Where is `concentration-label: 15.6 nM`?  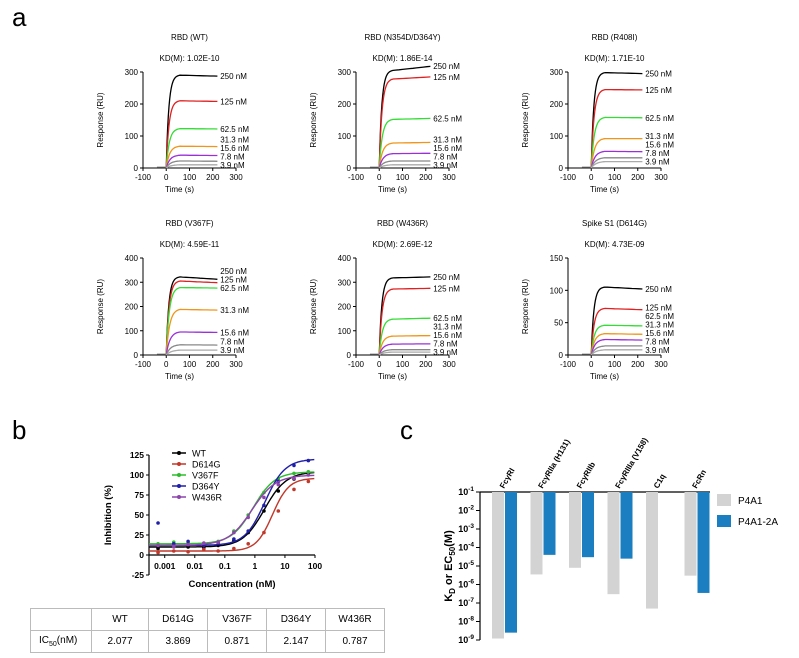 concentration-label: 15.6 nM is located at coordinates (234, 332).